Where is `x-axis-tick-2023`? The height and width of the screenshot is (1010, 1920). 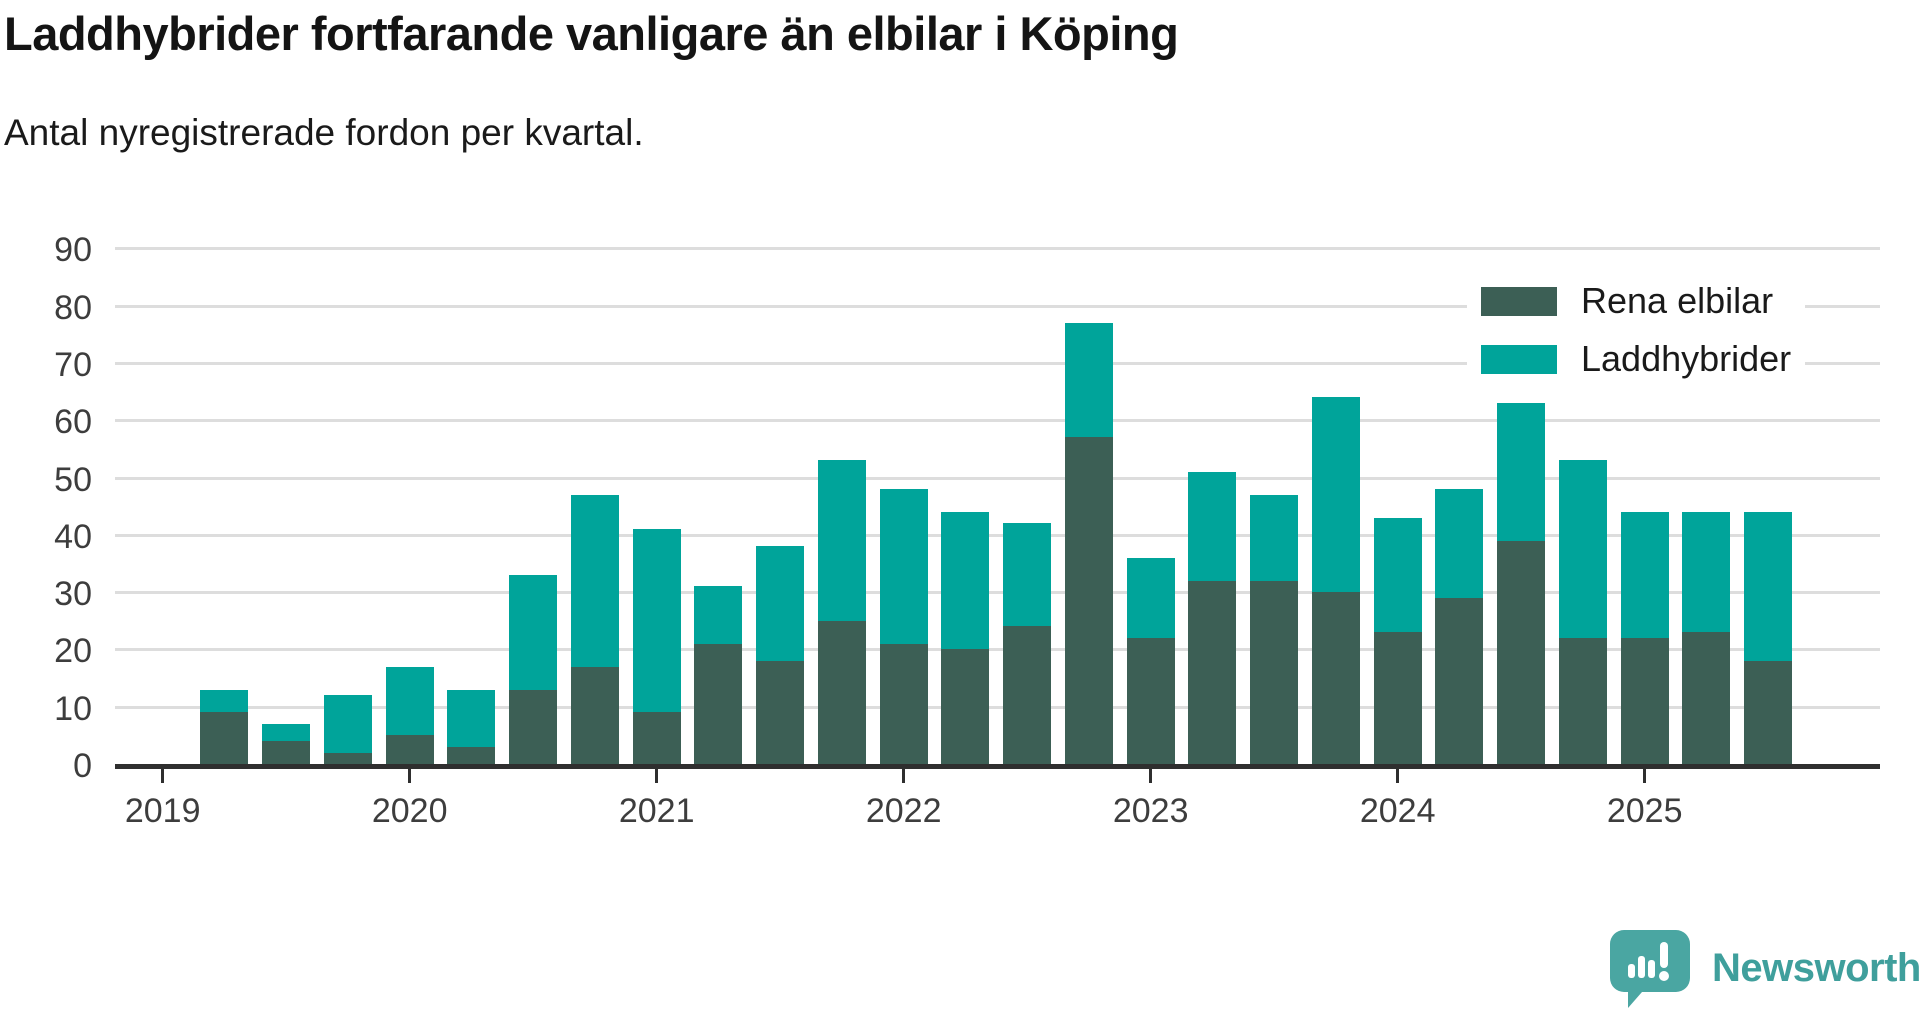
x-axis-tick-2023 is located at coordinates (1151, 776).